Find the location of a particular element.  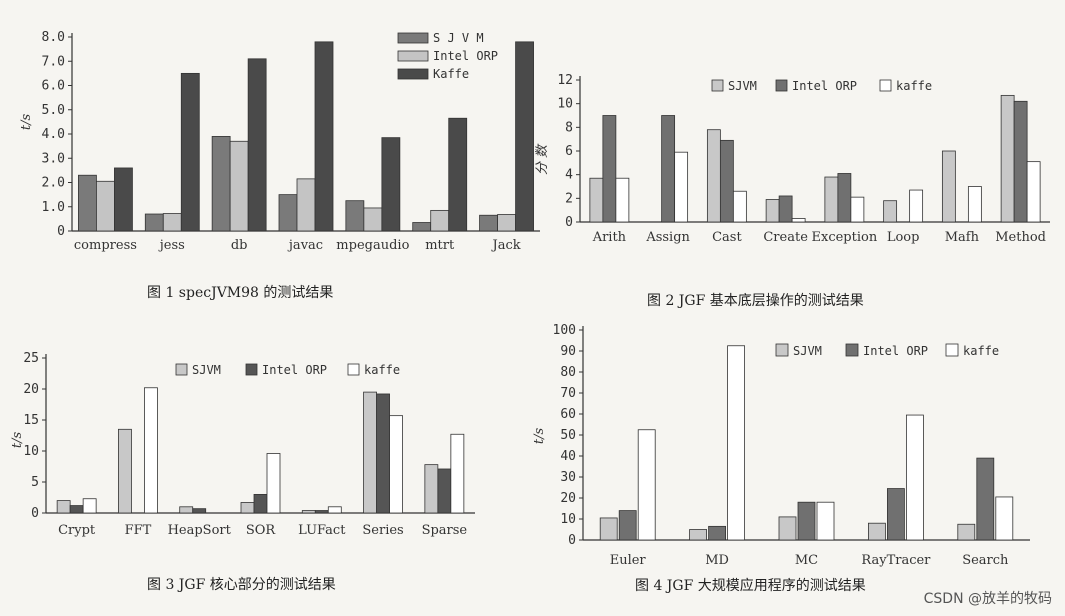

y-tick-label: 60 is located at coordinates (568, 414).